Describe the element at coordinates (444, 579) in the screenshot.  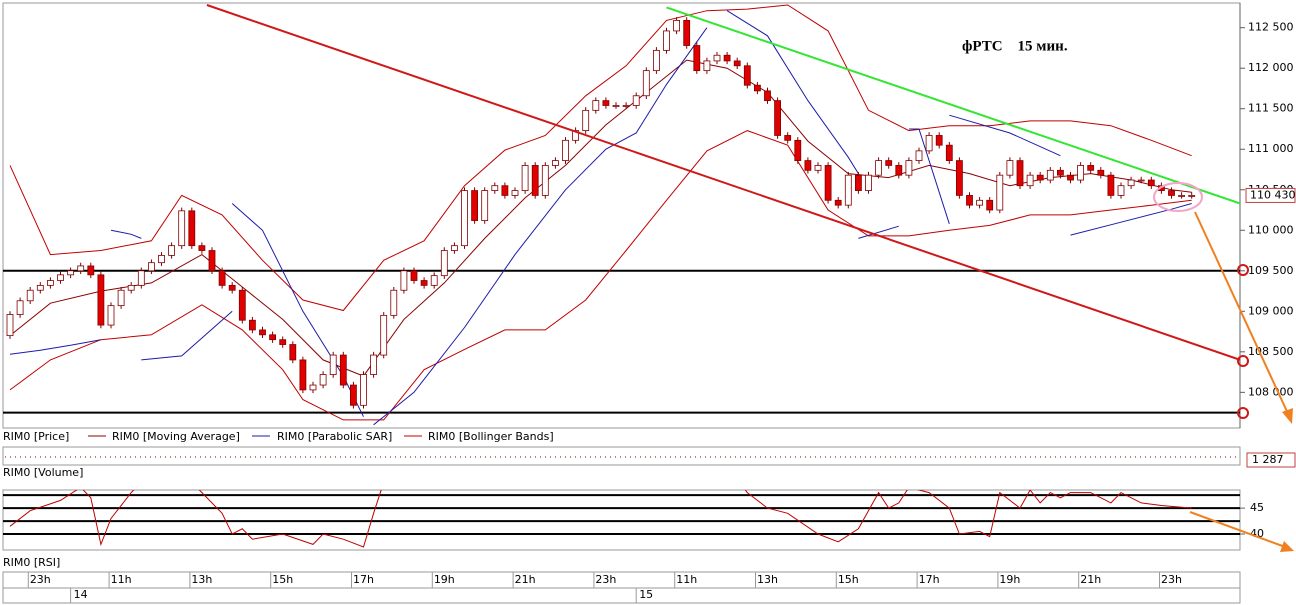
I see `x-tick-label: 19h` at that location.